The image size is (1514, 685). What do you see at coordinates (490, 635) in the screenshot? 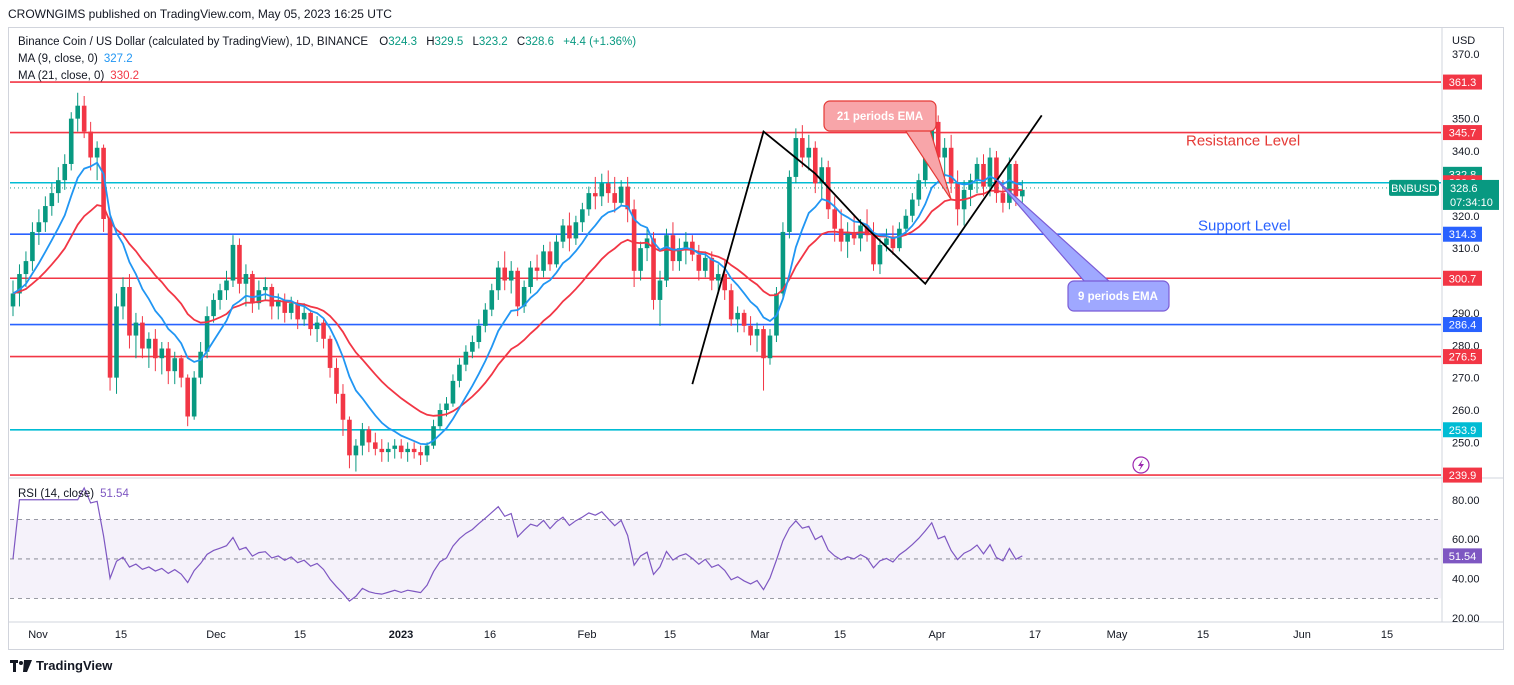
I see `time-tick-label: 16` at bounding box center [490, 635].